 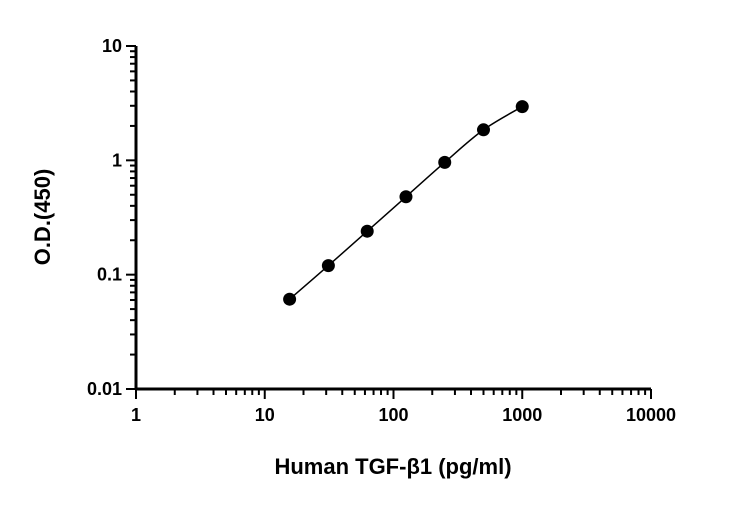 What do you see at coordinates (42, 217) in the screenshot?
I see `y-axis-label: O.D.(450)` at bounding box center [42, 217].